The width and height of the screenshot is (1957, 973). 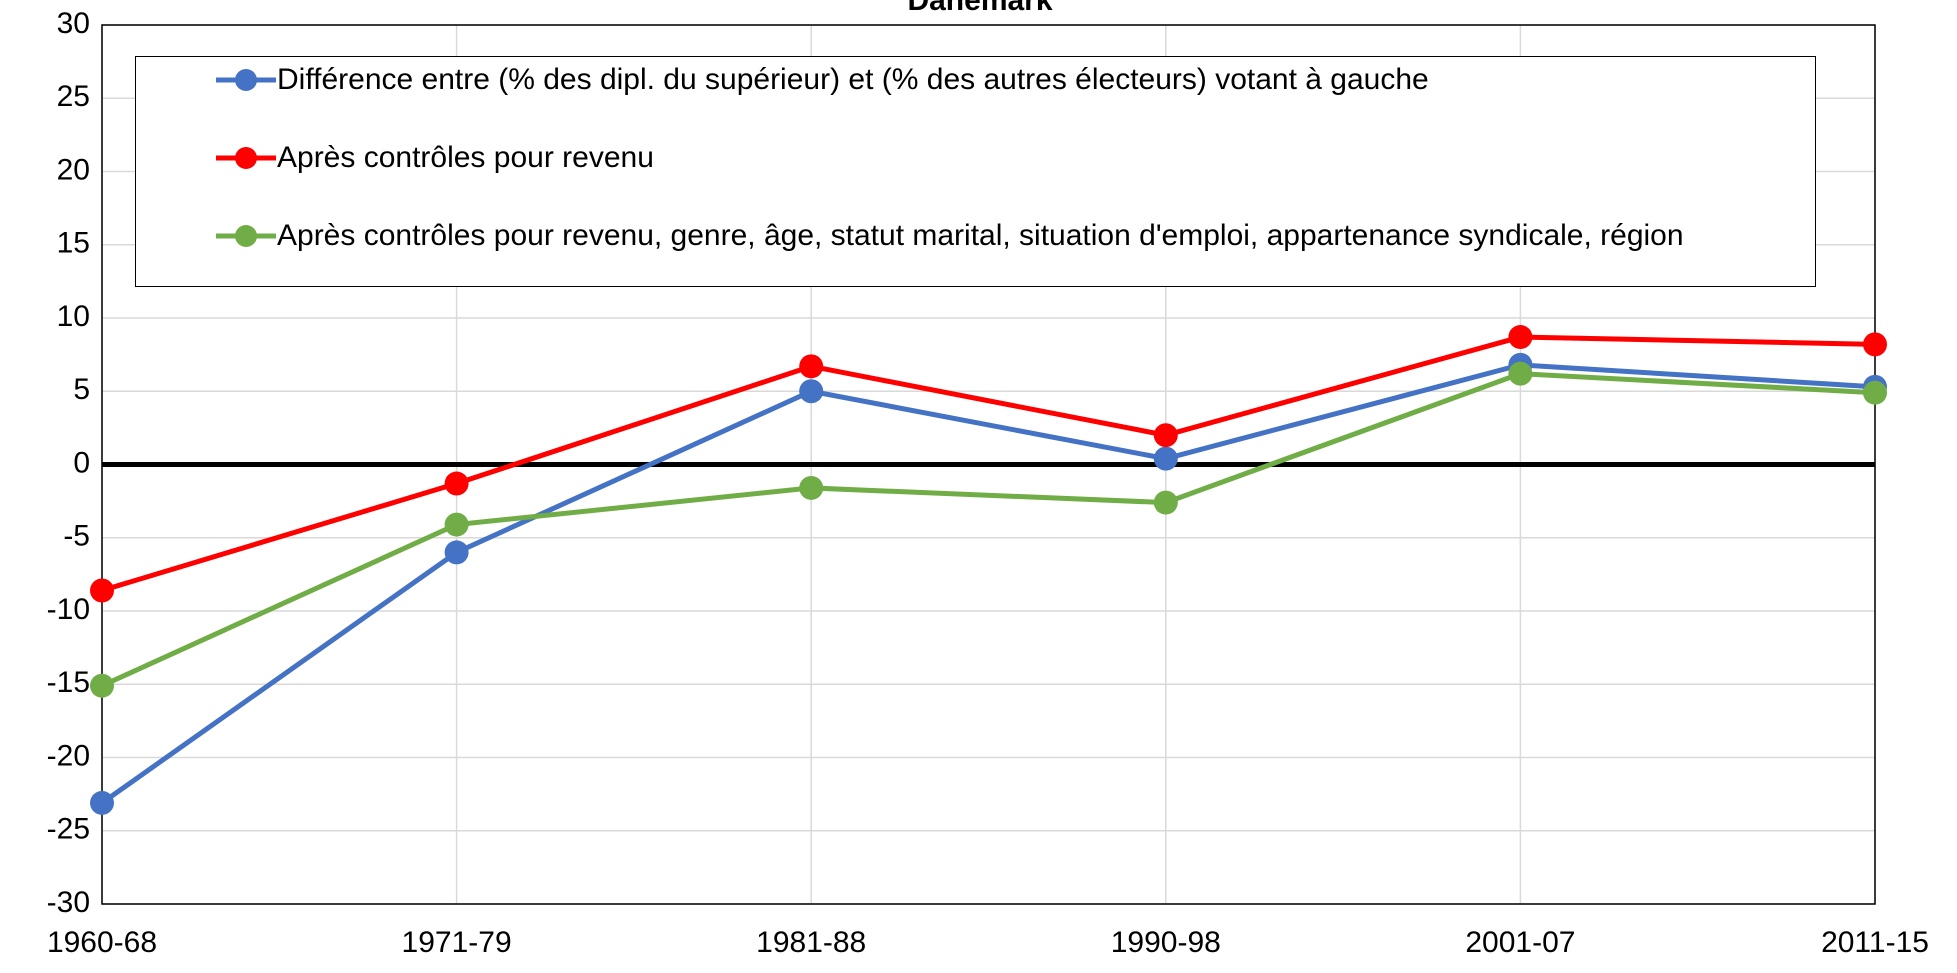 What do you see at coordinates (68, 902) in the screenshot?
I see `y-tick-label: -30` at bounding box center [68, 902].